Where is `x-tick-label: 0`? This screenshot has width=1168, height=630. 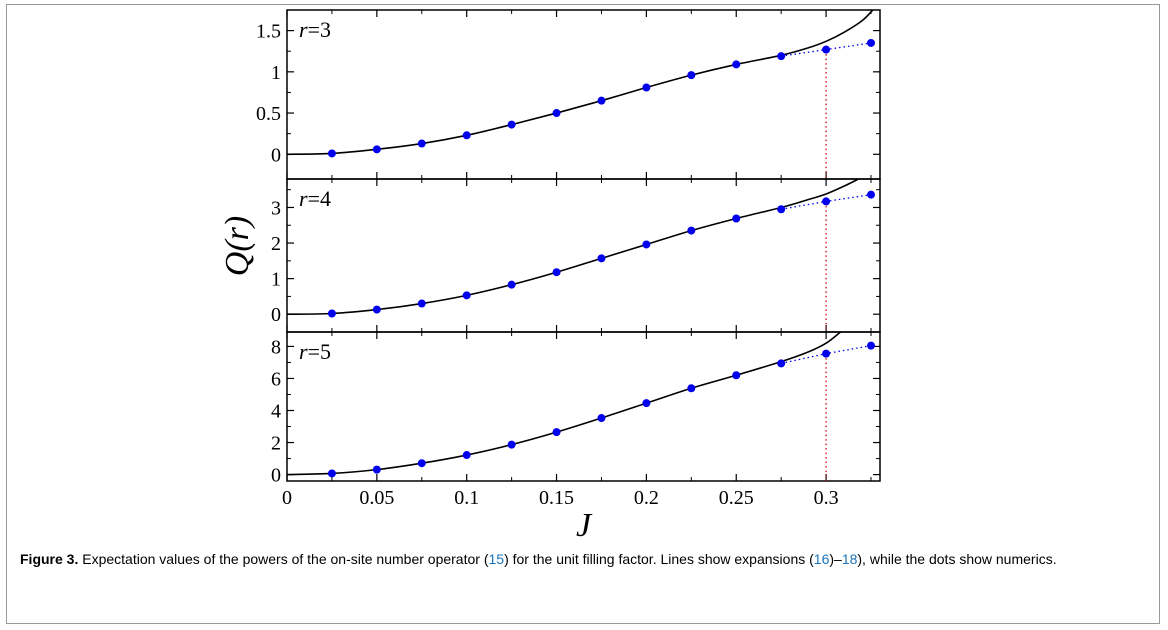
x-tick-label: 0 is located at coordinates (287, 498).